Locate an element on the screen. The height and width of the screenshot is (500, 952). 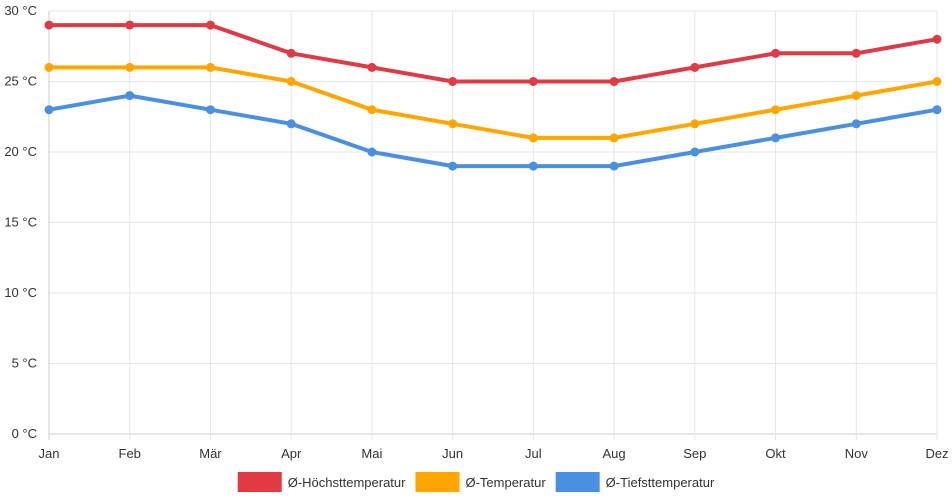
legend-item: Ø-Temperatur is located at coordinates (480, 482).